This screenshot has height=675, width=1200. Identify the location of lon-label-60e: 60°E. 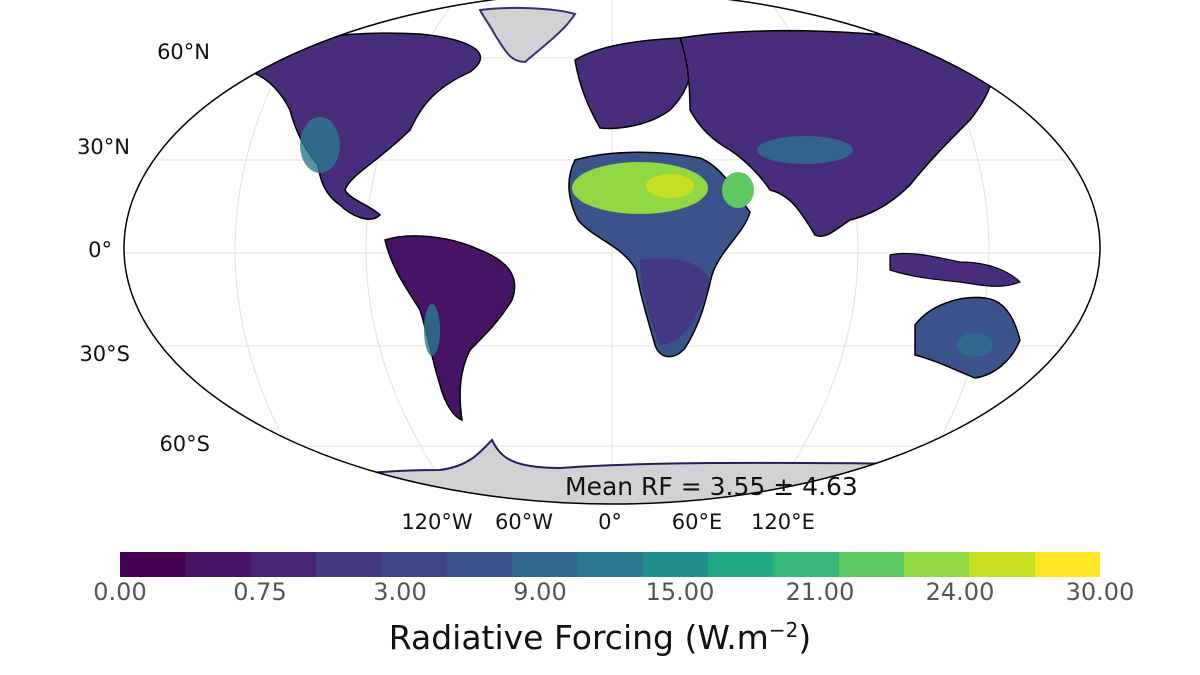
(697, 522).